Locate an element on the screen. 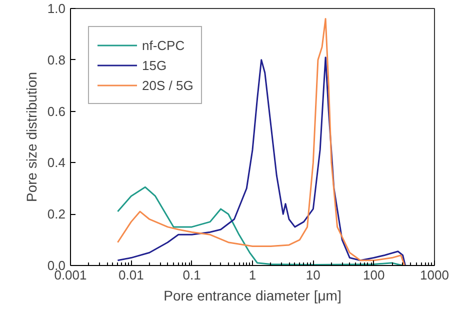 This screenshot has height=320, width=474. x-tick-label: 100 is located at coordinates (373, 275).